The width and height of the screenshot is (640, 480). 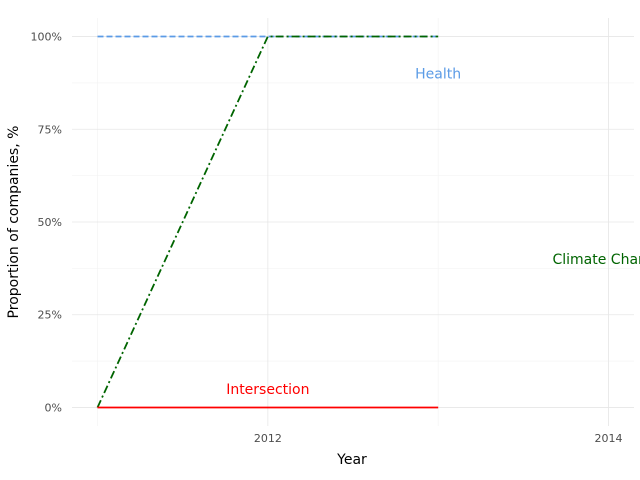 I want to click on y-axis-ticks: 0% 25% 50% 75% 100%, so click(x=46, y=223).